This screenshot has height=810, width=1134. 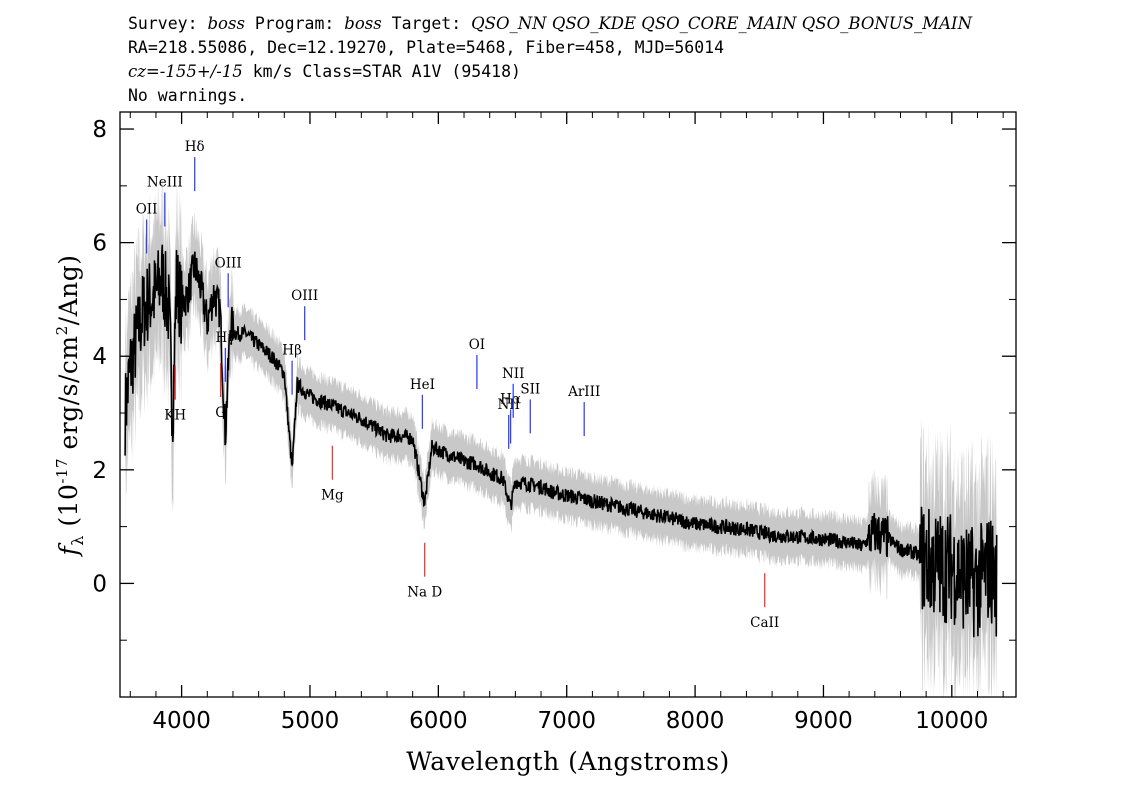 I want to click on header-program-value: boss, so click(x=363, y=23).